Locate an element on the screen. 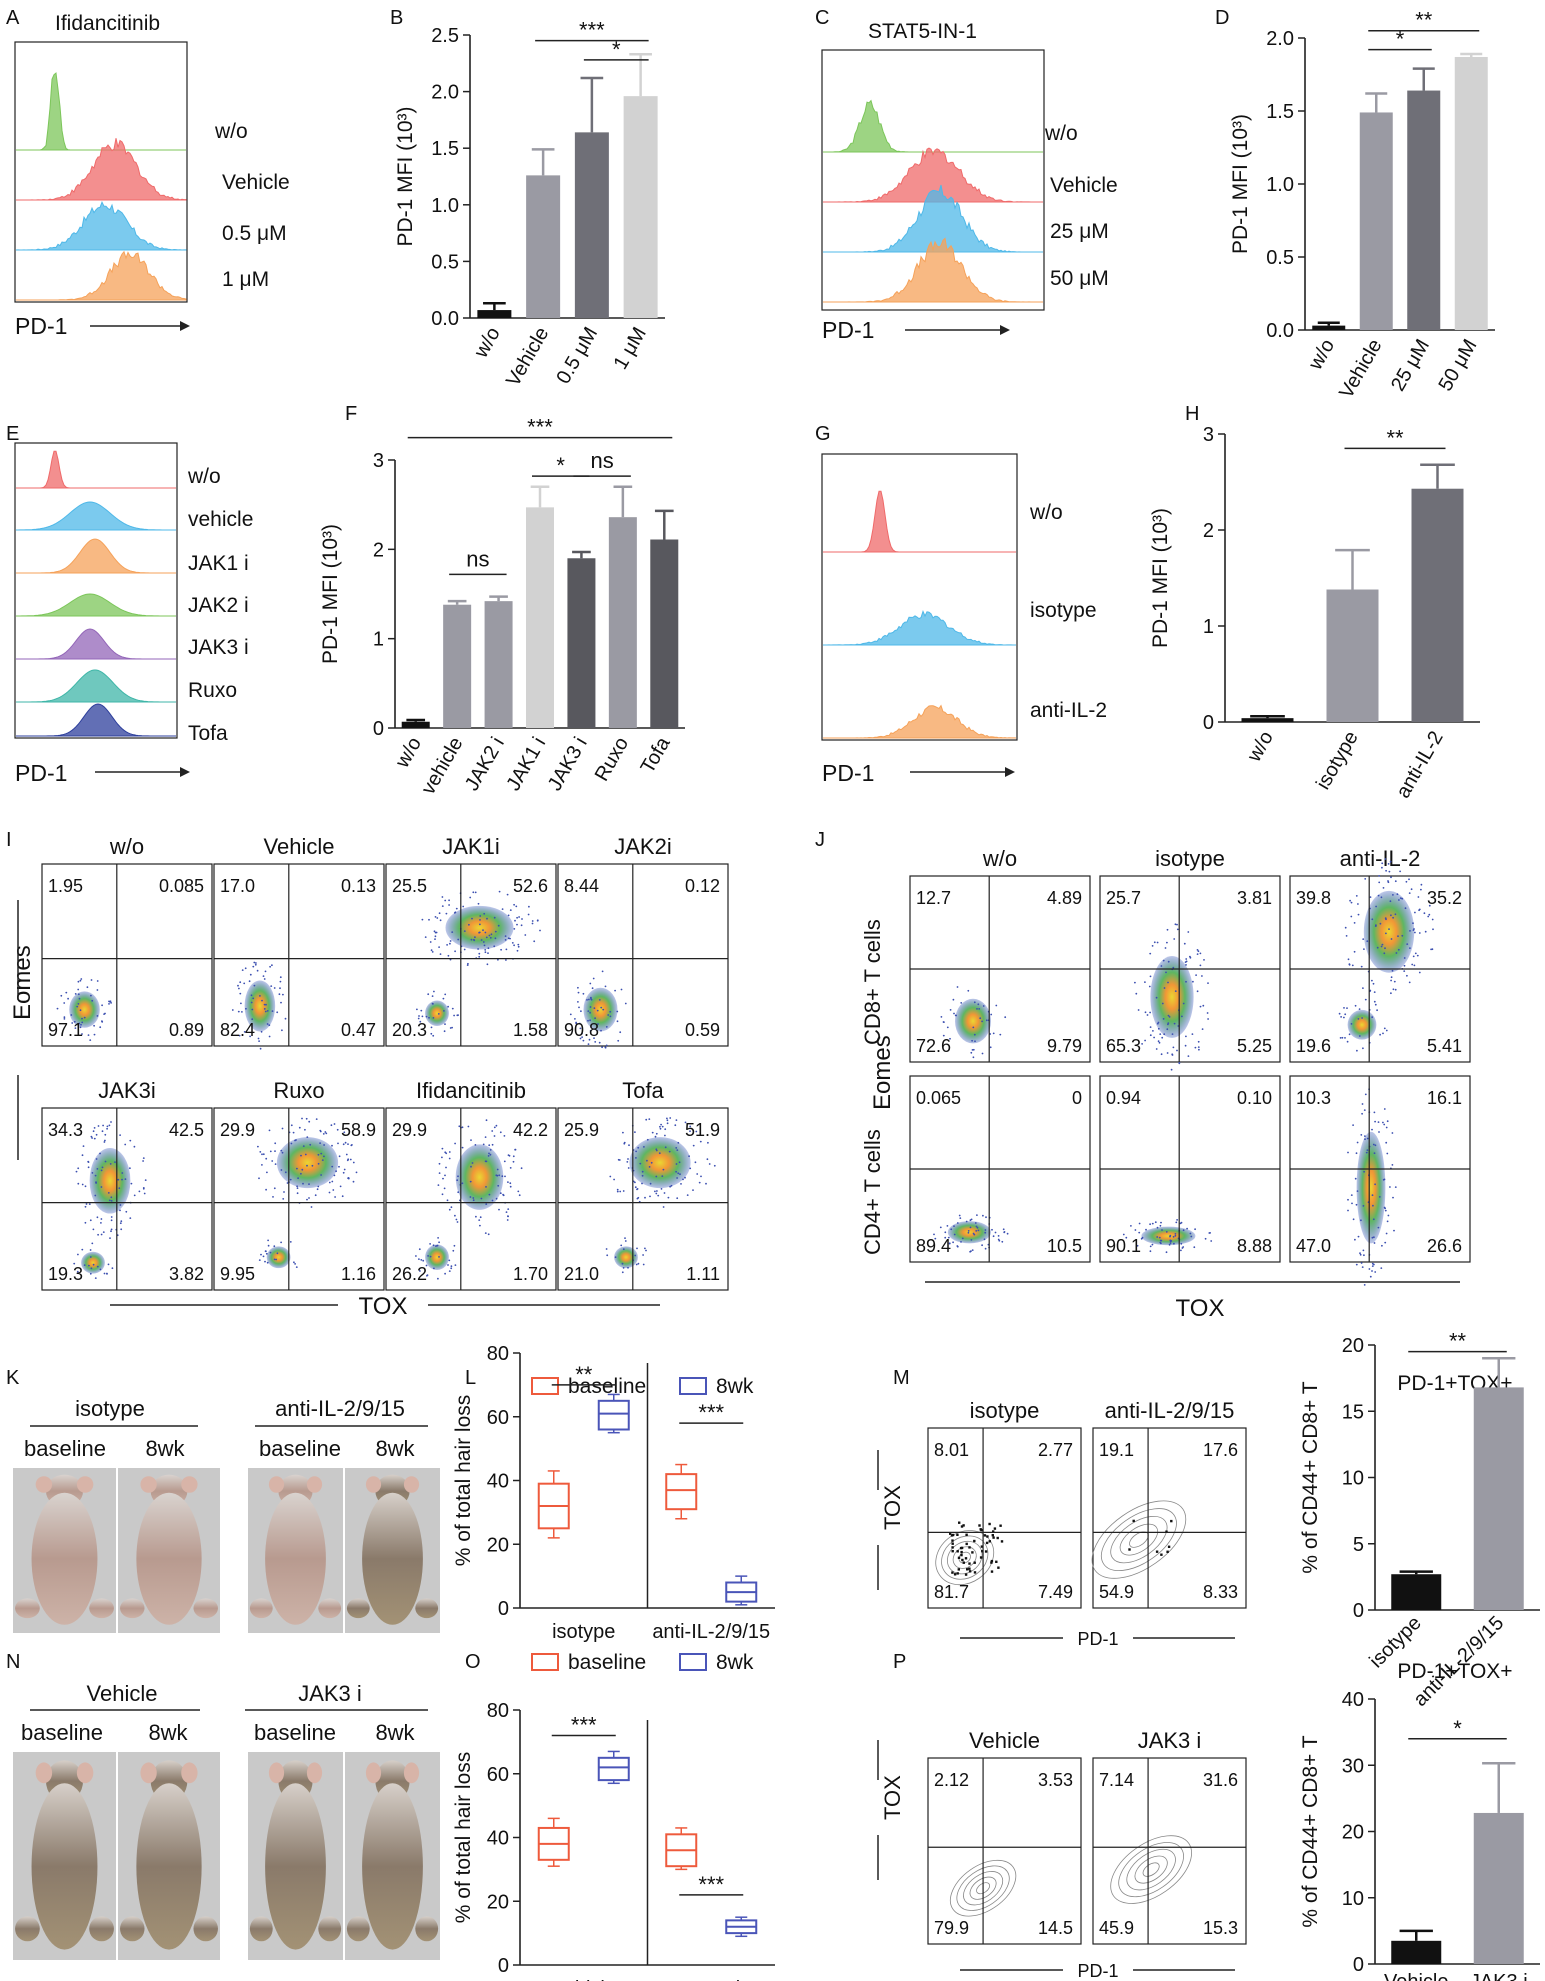 The width and height of the screenshot is (1545, 1981). quadrant-lr: 26.6 is located at coordinates (1444, 1246).